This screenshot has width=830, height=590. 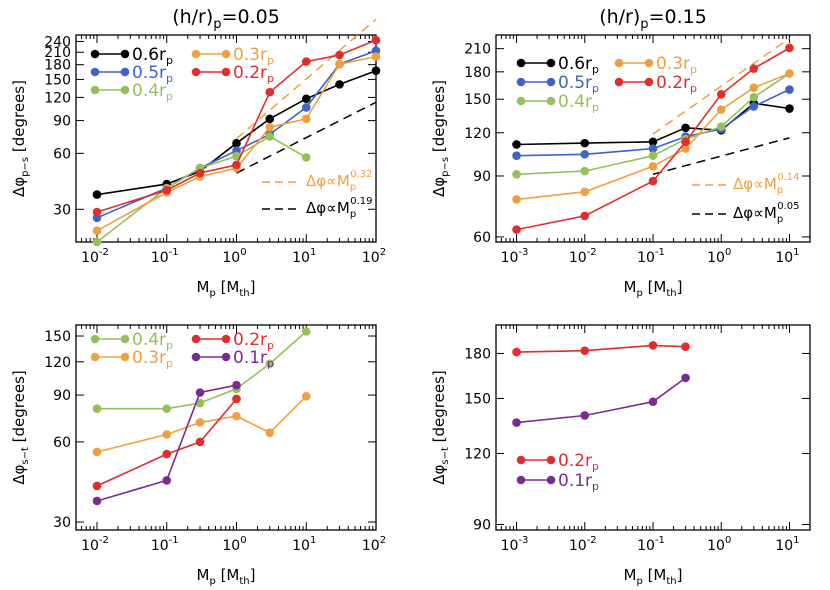 I want to click on legend-label-0-2r: 0.2rp, so click(x=578, y=462).